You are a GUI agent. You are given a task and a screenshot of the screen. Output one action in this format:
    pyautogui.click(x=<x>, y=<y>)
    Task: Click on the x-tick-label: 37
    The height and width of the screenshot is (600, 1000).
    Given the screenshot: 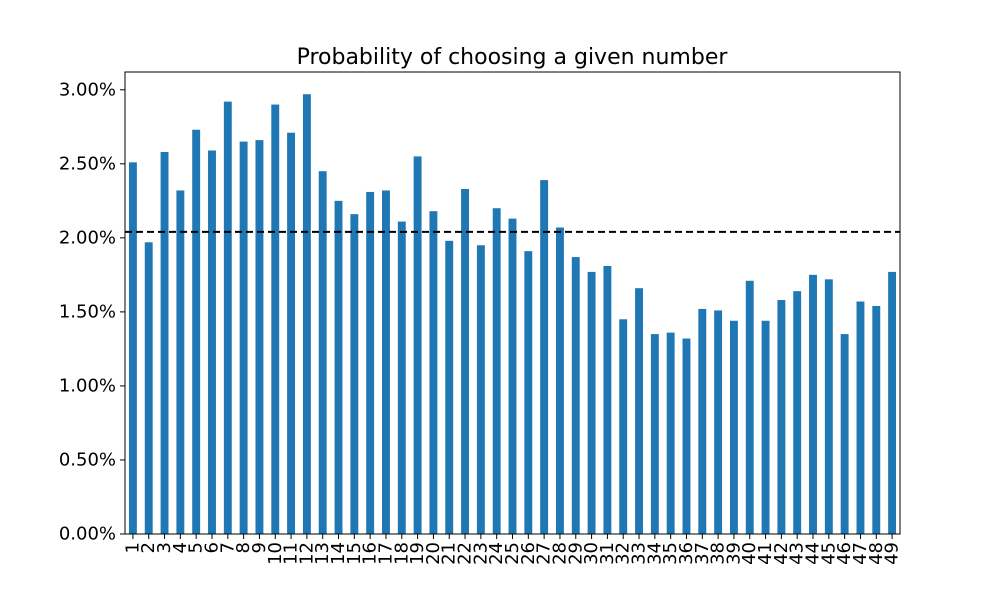 What is the action you would take?
    pyautogui.click(x=702, y=553)
    